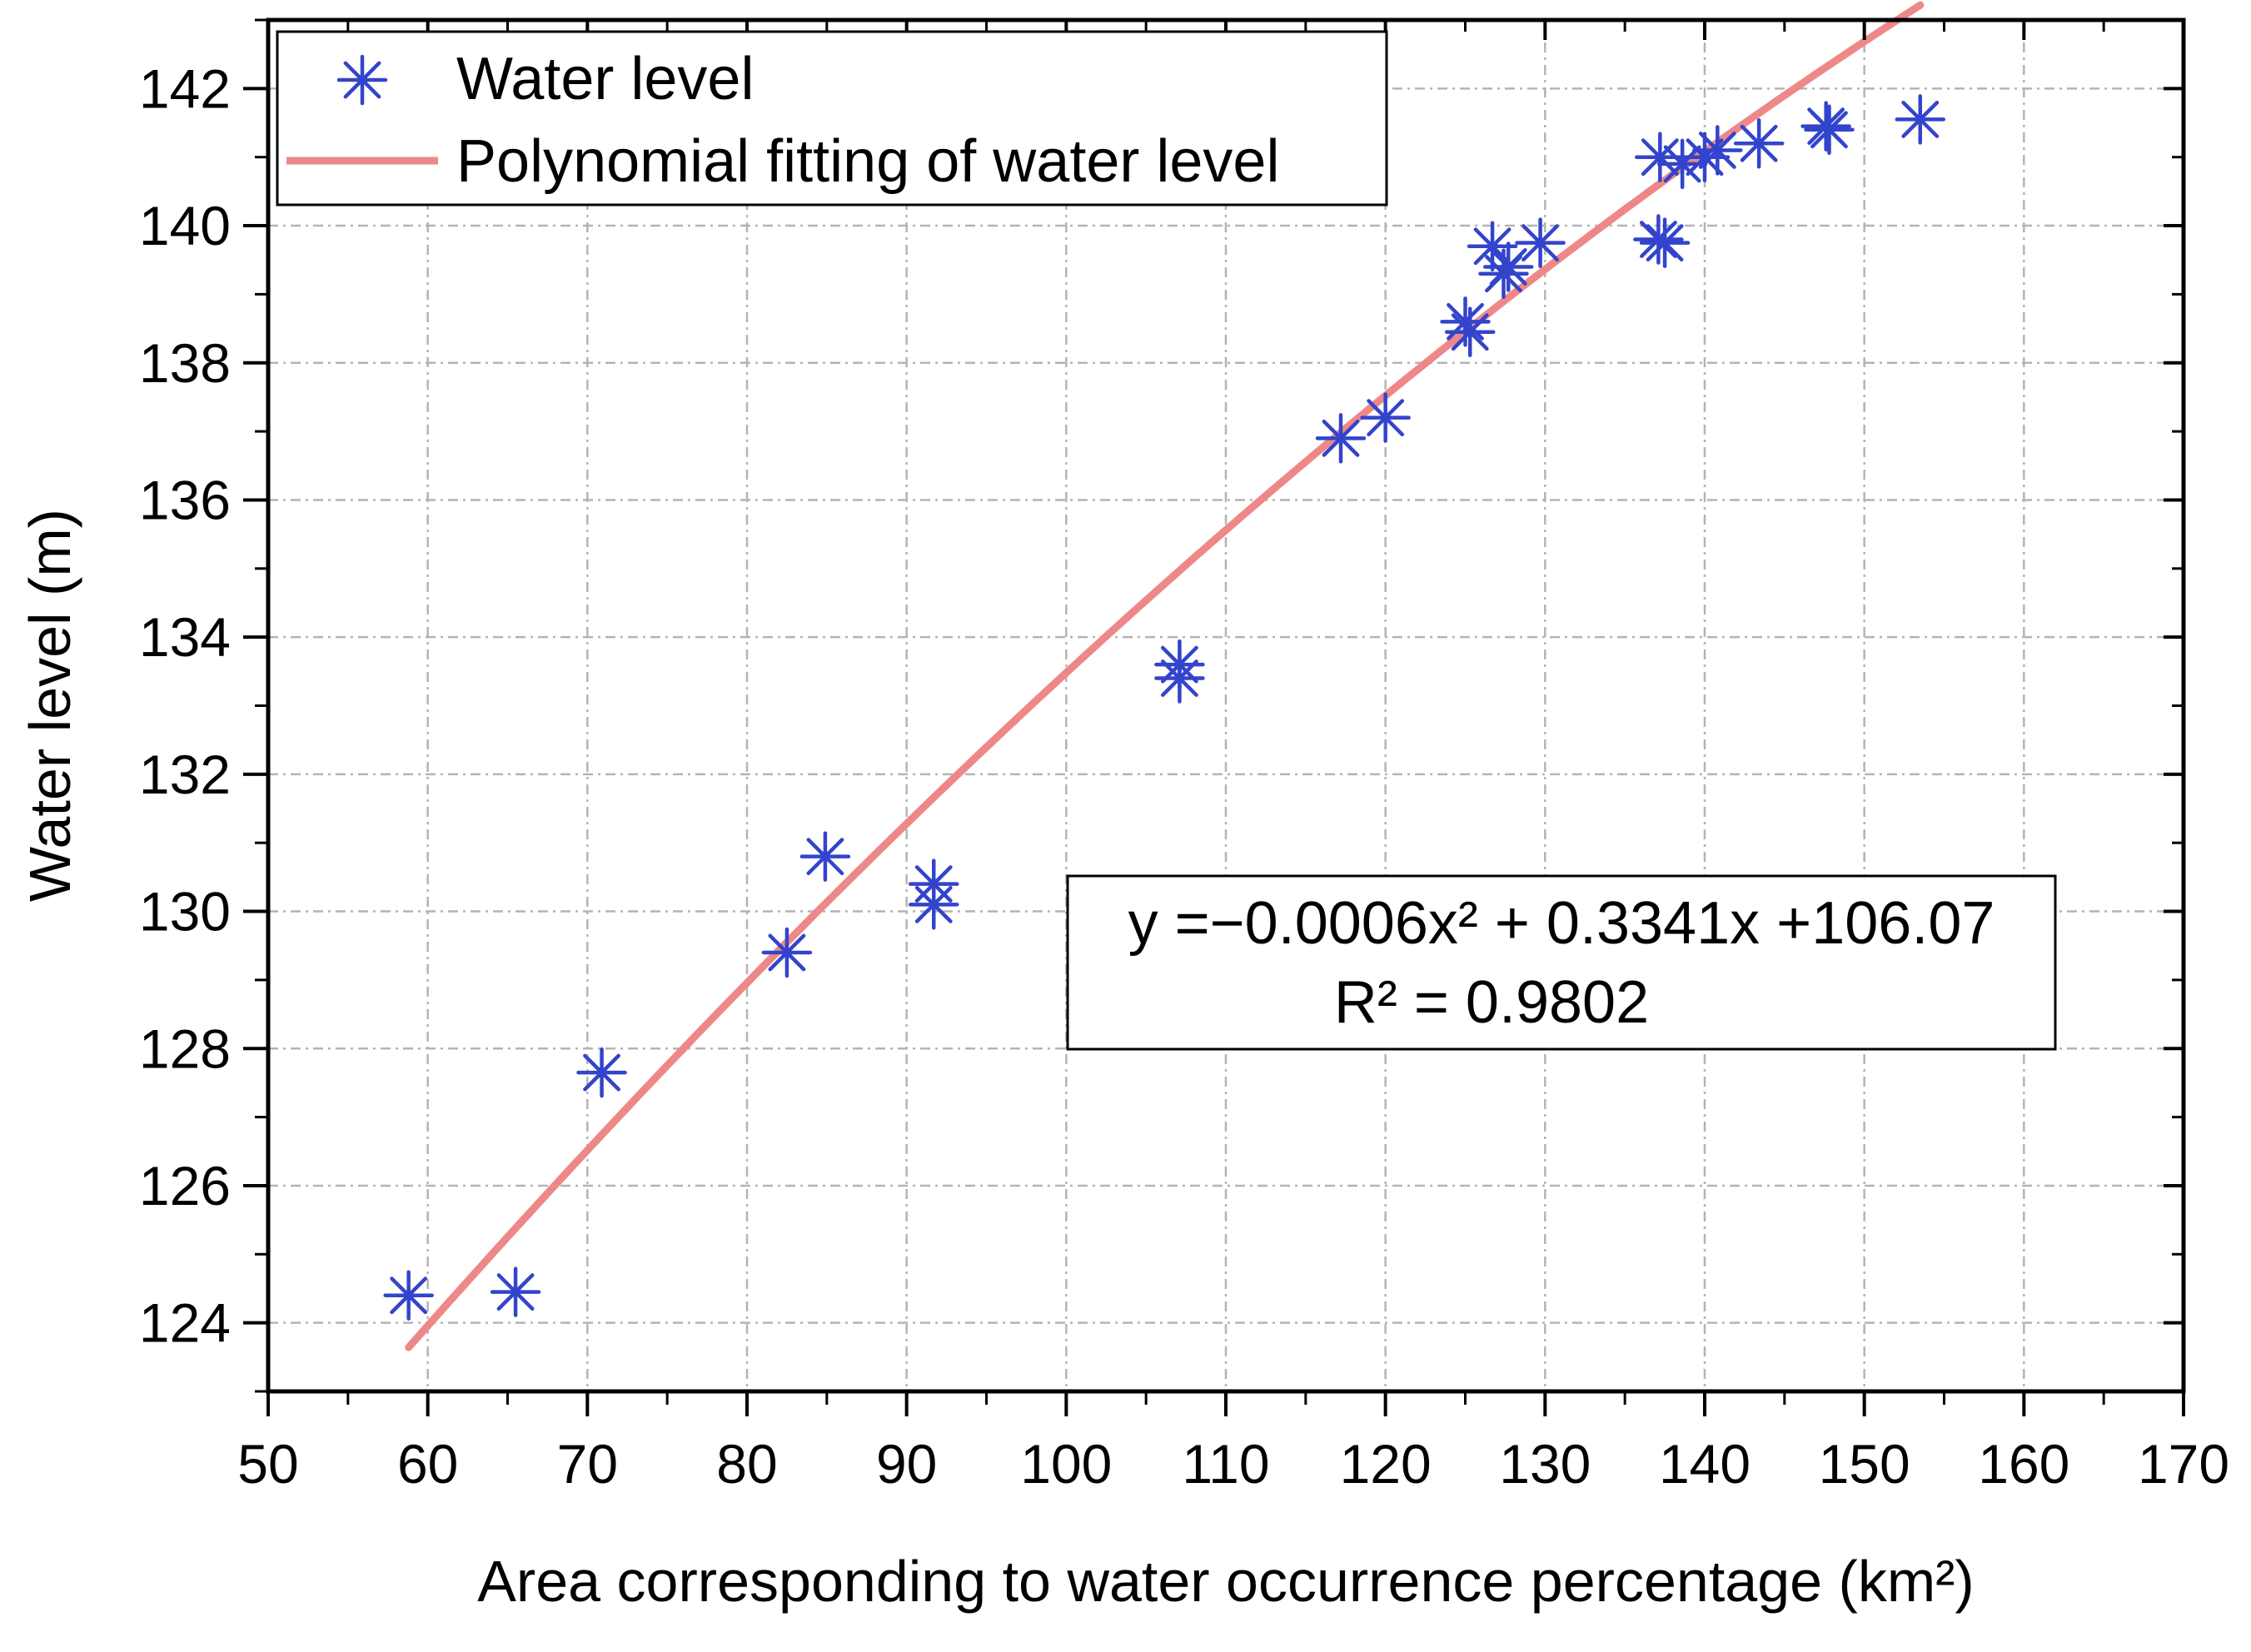 The image size is (2251, 1652). I want to click on legend-box, so click(832, 118).